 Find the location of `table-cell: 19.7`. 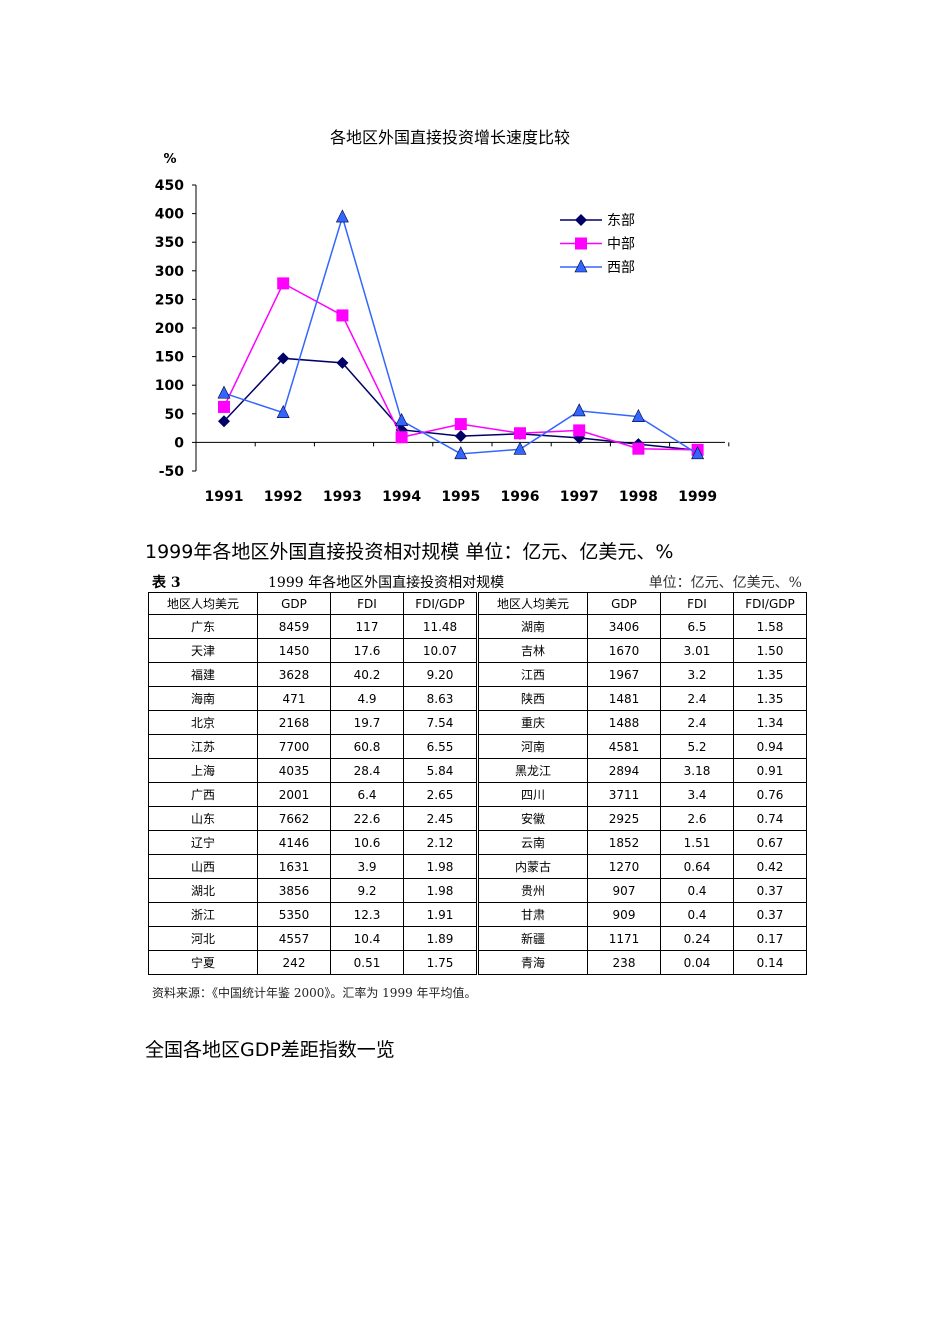

table-cell: 19.7 is located at coordinates (367, 722).